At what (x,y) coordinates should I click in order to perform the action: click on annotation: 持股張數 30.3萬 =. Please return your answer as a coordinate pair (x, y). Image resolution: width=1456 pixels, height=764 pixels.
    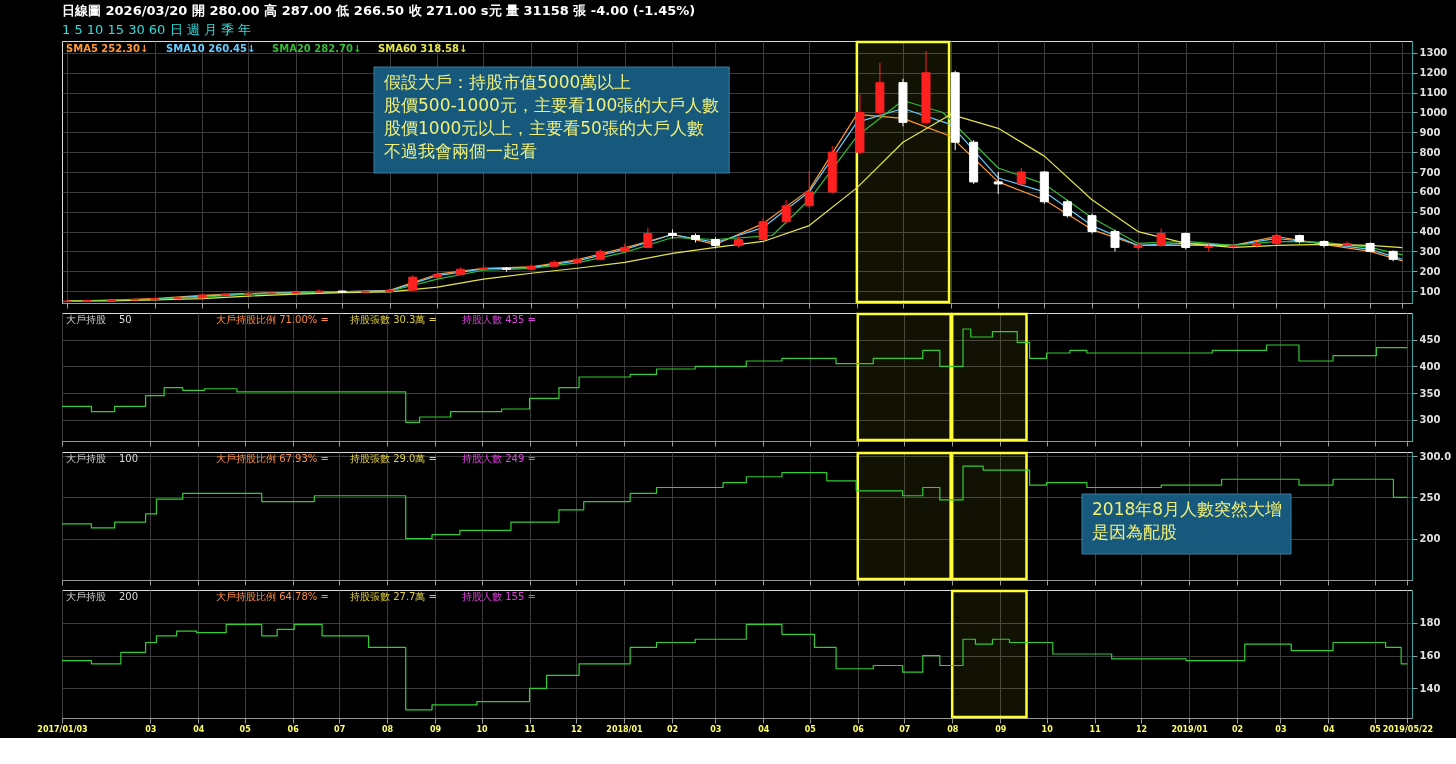
    Looking at the image, I should click on (394, 319).